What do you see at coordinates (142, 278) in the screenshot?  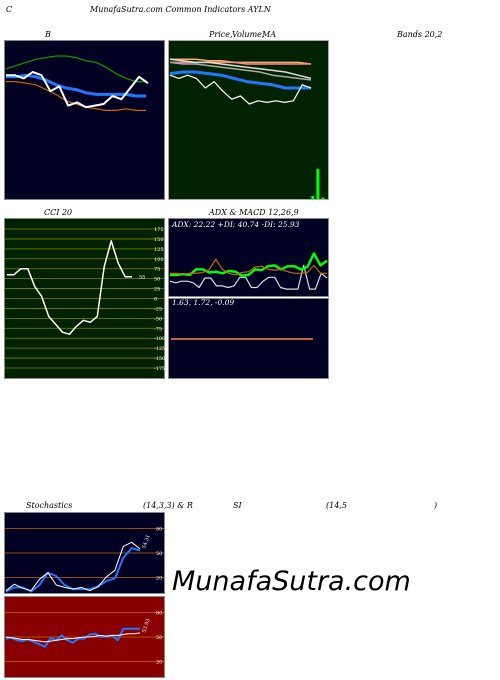 I see `cci-value-label: 55` at bounding box center [142, 278].